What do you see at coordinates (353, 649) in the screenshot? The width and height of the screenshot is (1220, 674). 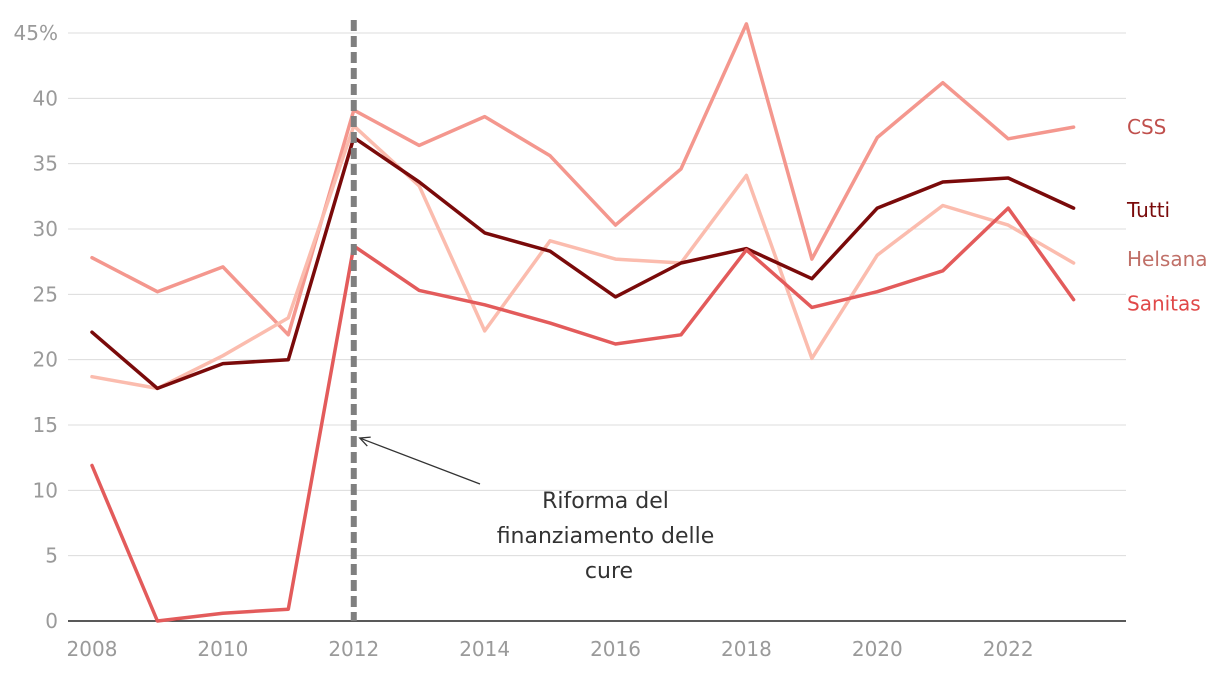 I see `x-tick-label: 2012` at bounding box center [353, 649].